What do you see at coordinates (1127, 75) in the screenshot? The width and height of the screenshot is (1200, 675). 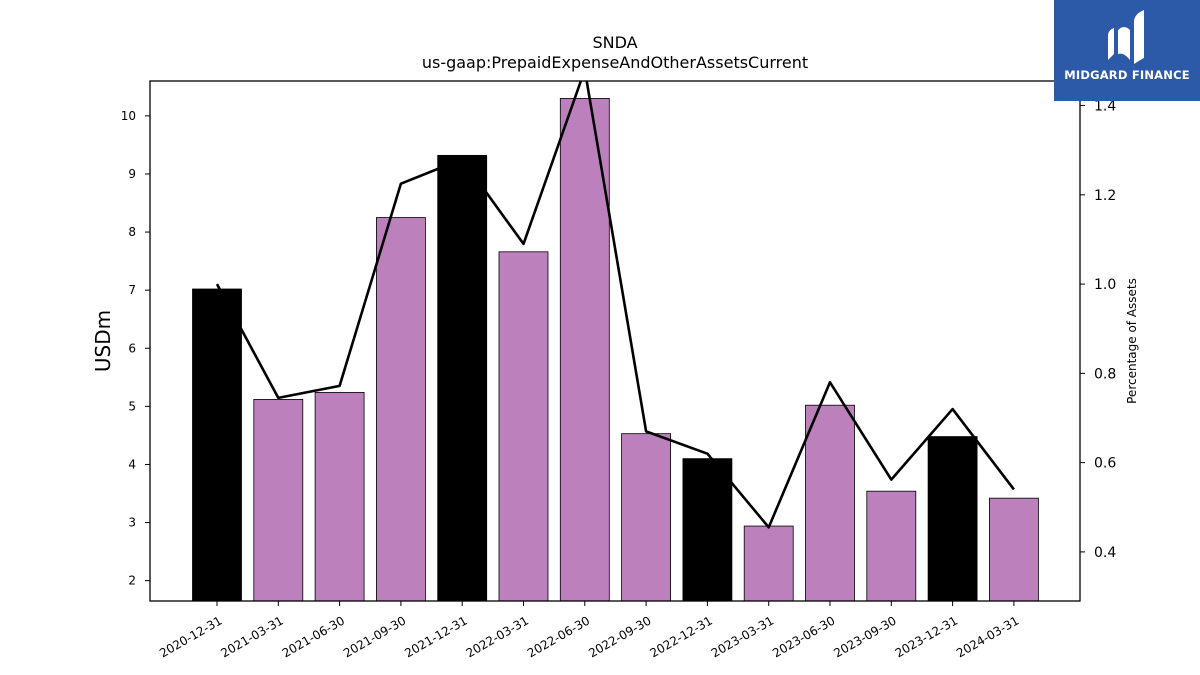 I see `logo-text: MIDGARD FINANCE` at bounding box center [1127, 75].